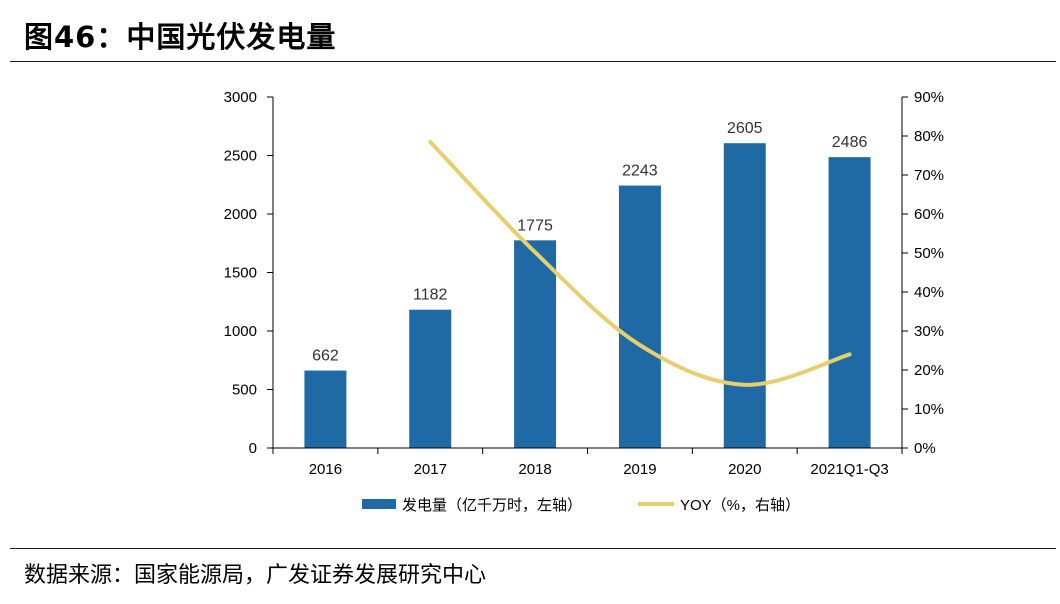  What do you see at coordinates (533, 61) in the screenshot?
I see `top-divider` at bounding box center [533, 61].